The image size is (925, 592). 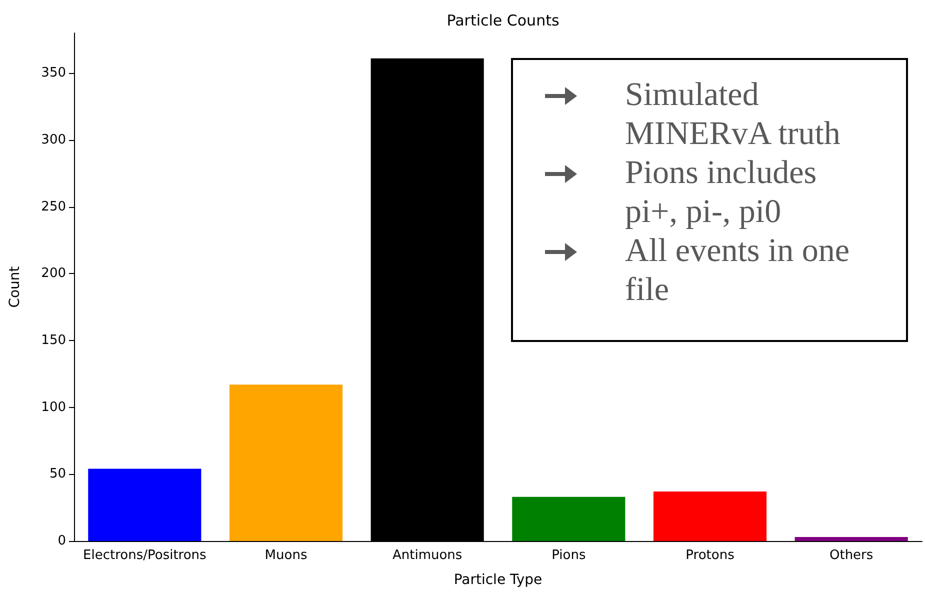 What do you see at coordinates (498, 580) in the screenshot?
I see `x-axis-title: Particle Type` at bounding box center [498, 580].